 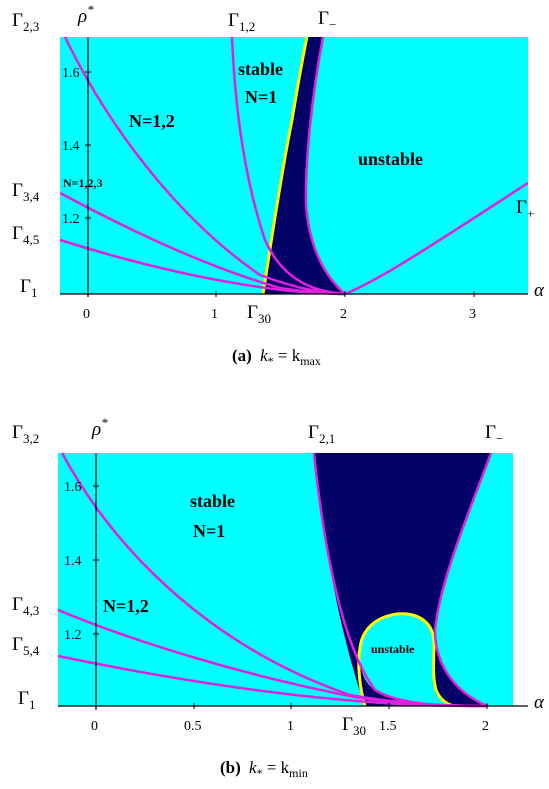 What do you see at coordinates (193, 726) in the screenshot?
I see `panel-b-xtick-label: 0.5` at bounding box center [193, 726].